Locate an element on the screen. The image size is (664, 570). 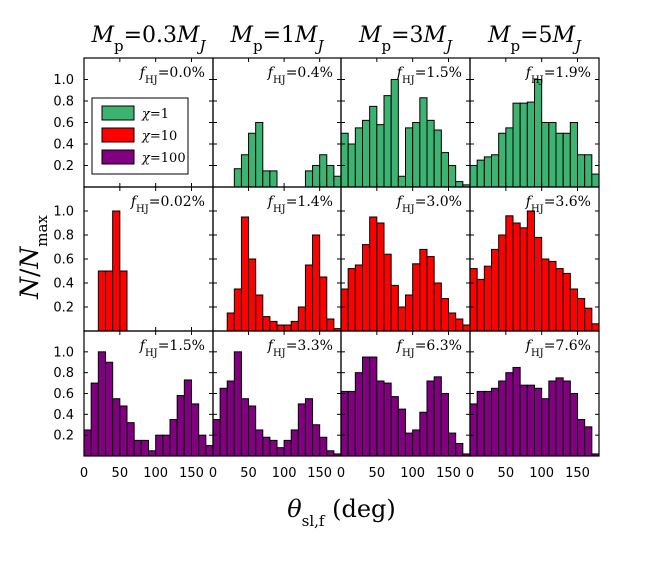
panel-frame is located at coordinates (534, 393).